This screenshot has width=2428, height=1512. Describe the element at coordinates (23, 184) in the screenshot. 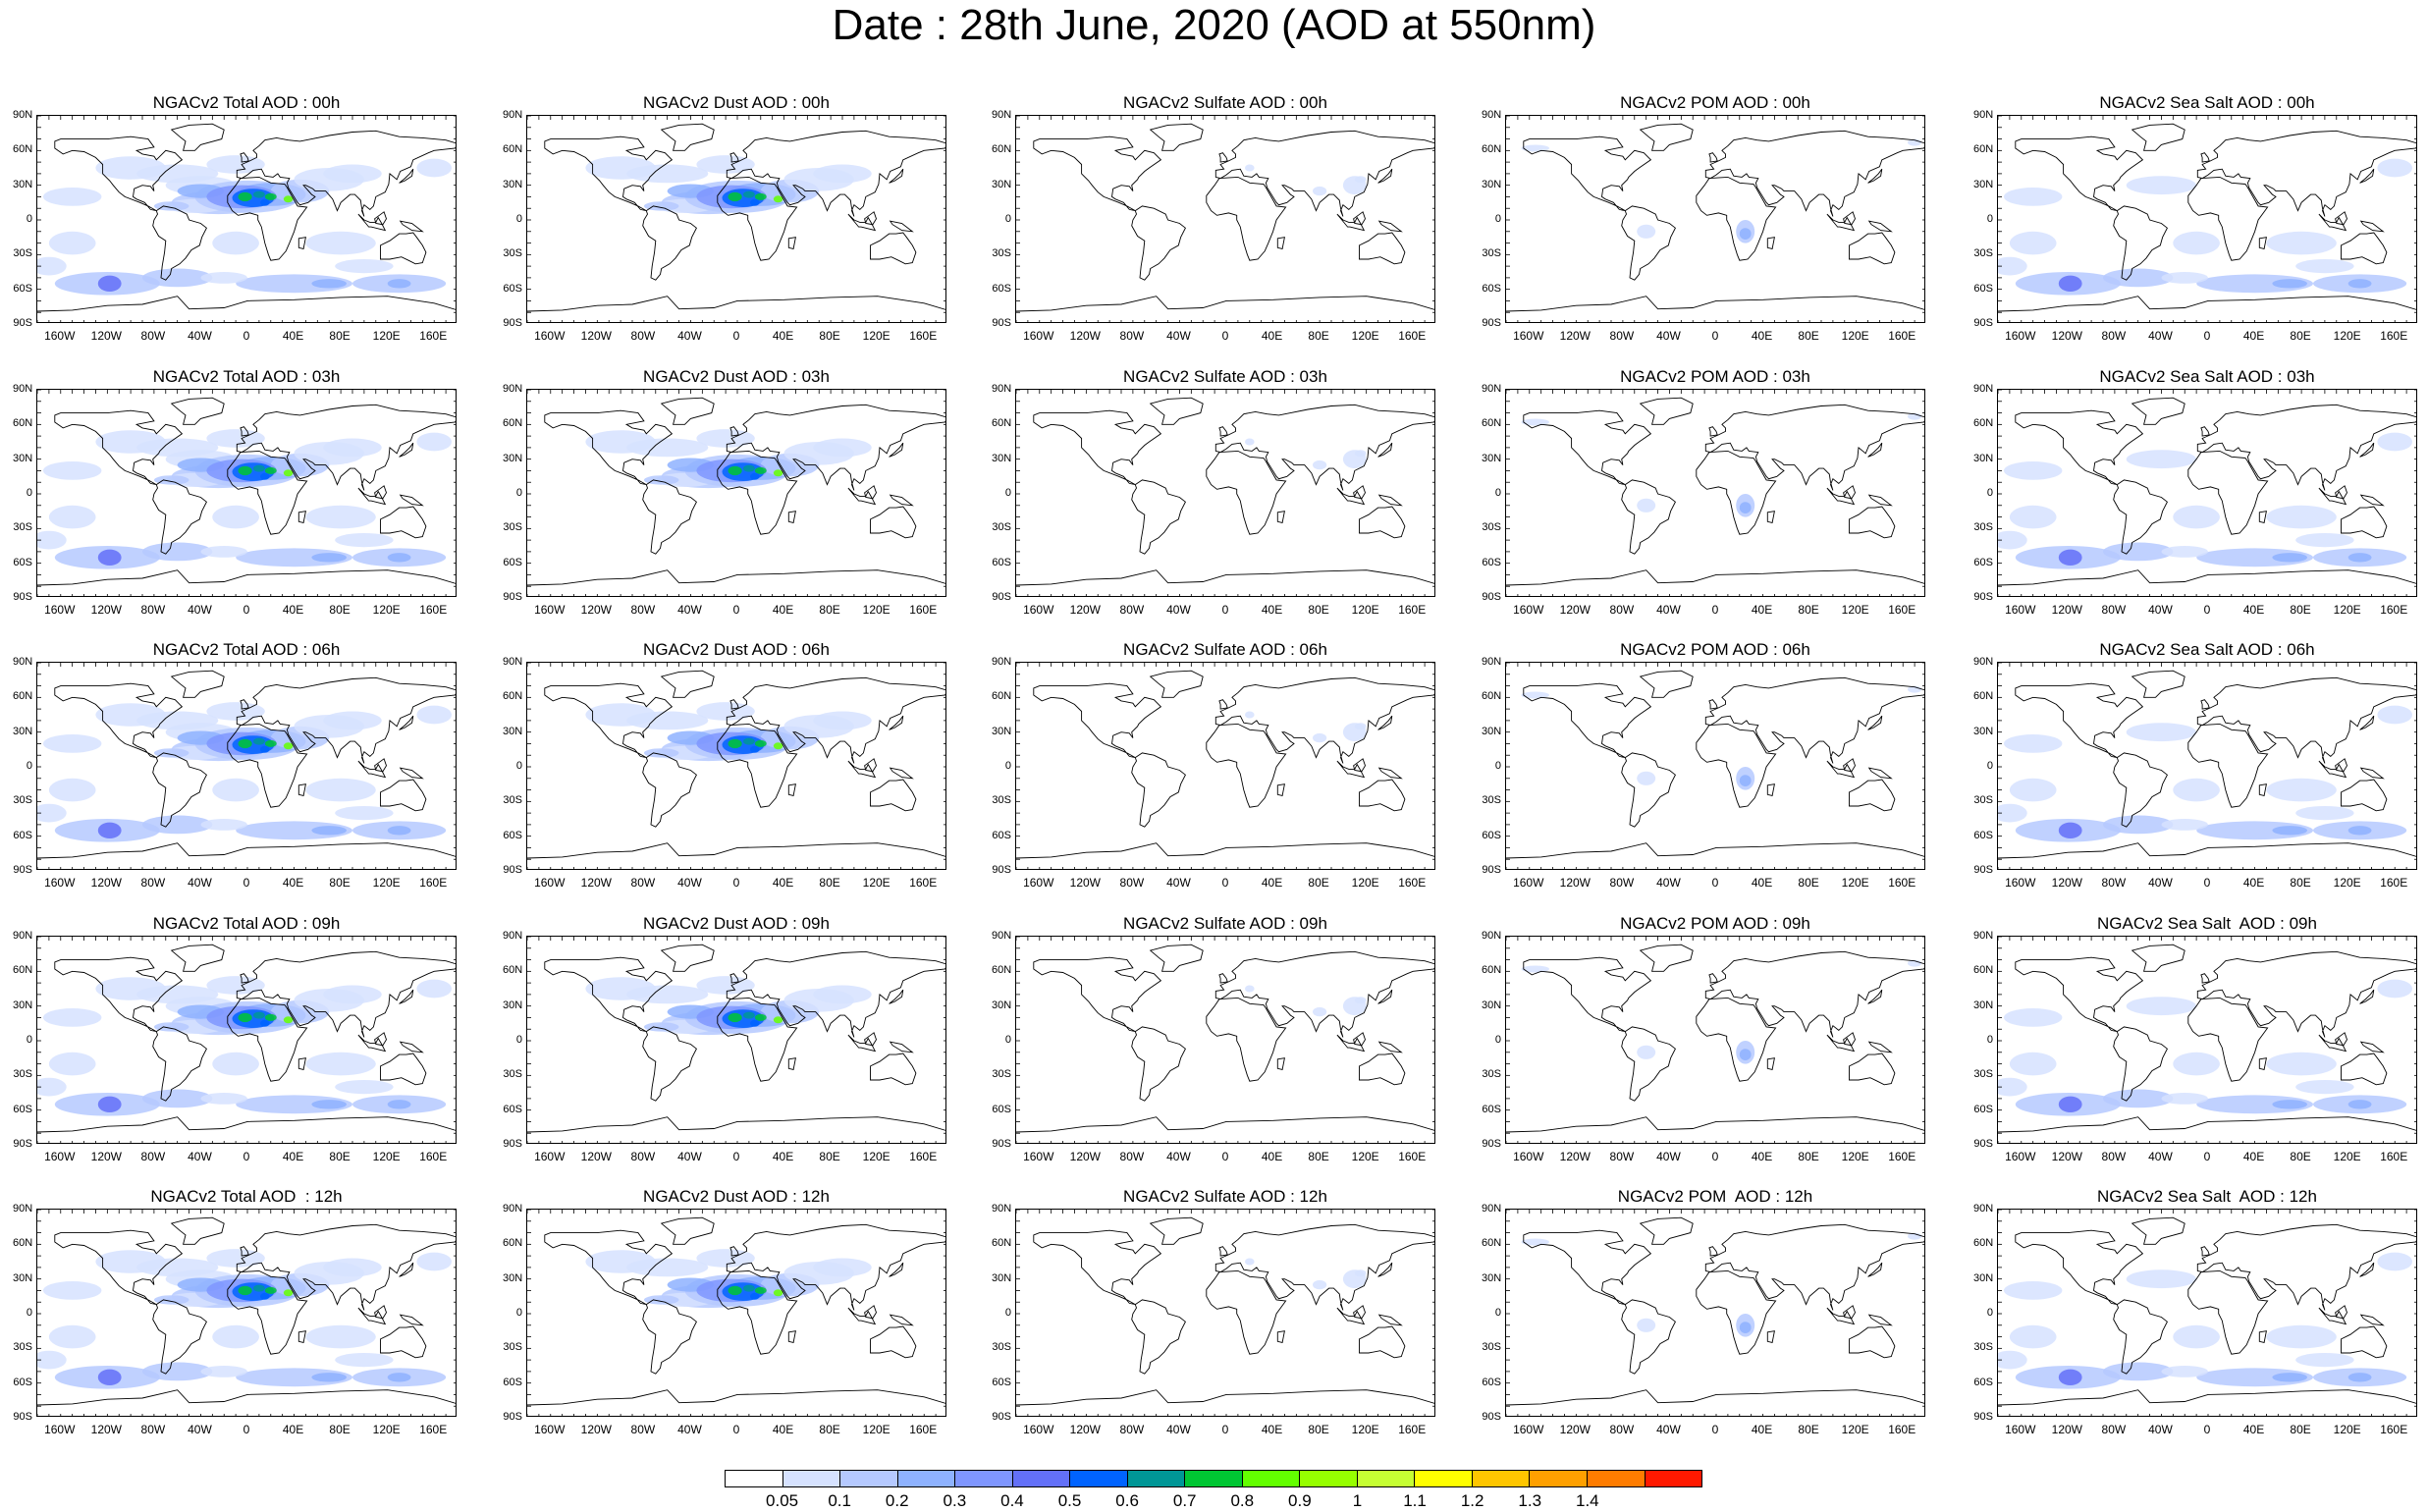

I see `lat-tick-label: 30N` at that location.